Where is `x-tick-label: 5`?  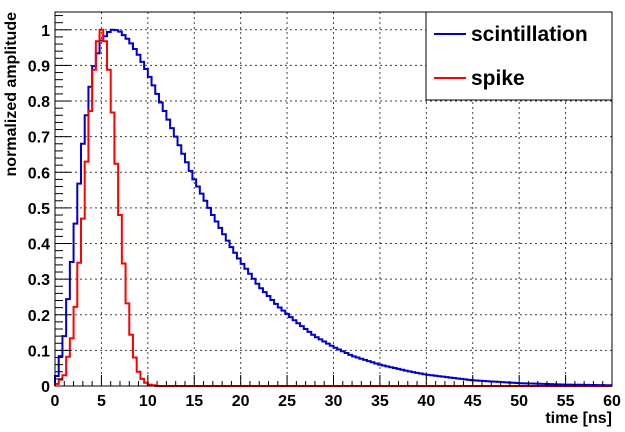 x-tick-label: 5 is located at coordinates (101, 401).